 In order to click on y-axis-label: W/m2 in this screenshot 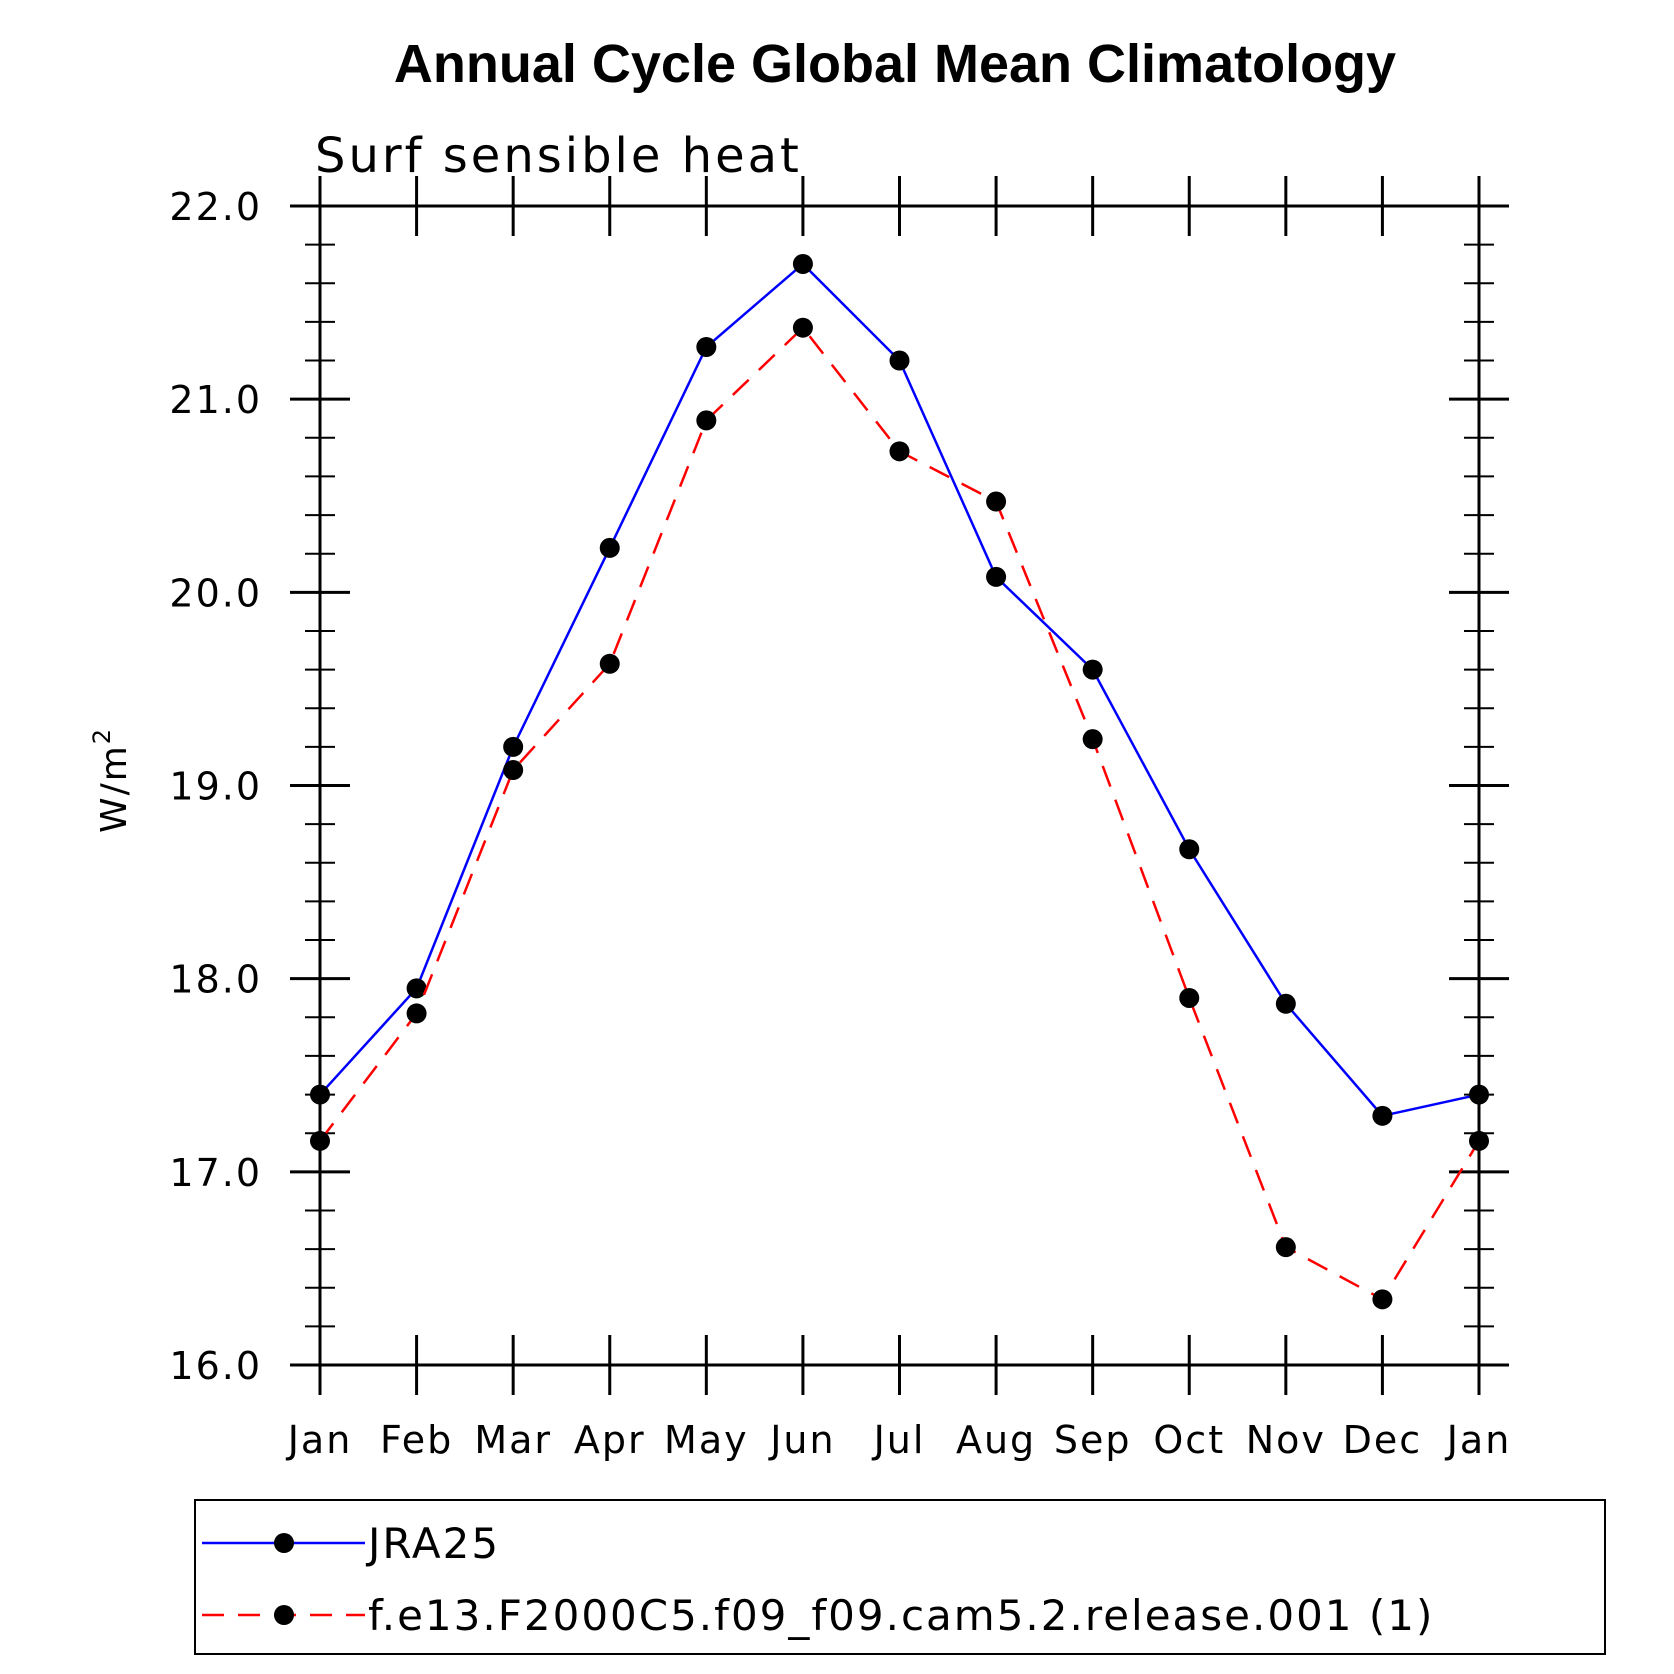, I will do `click(111, 780)`.